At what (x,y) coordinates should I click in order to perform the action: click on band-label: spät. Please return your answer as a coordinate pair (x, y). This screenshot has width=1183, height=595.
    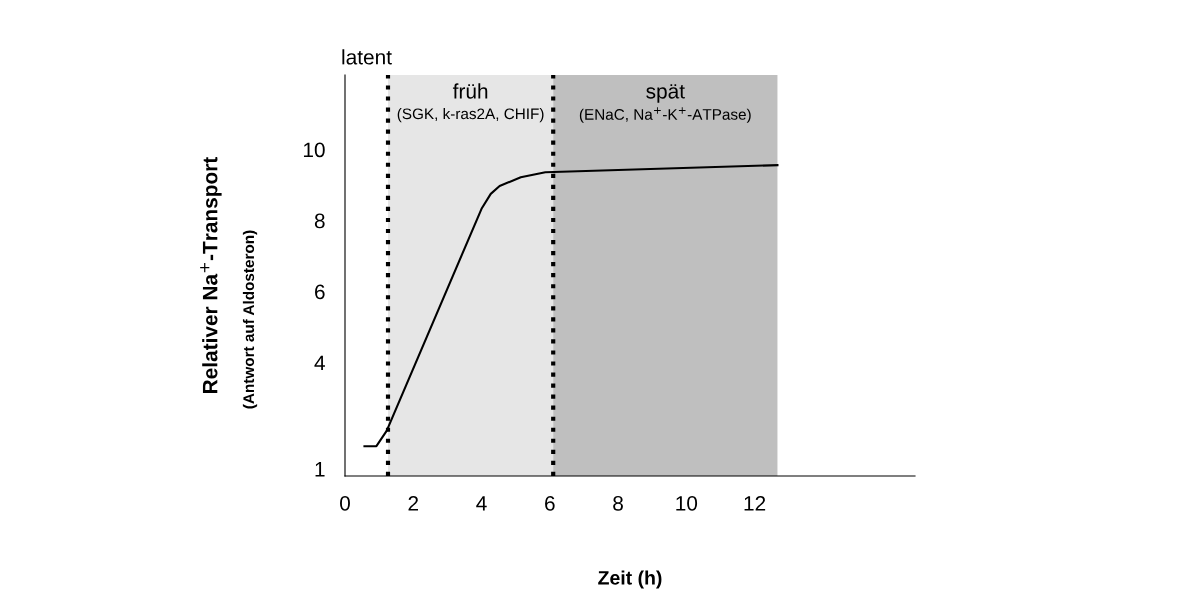
    Looking at the image, I should click on (665, 93).